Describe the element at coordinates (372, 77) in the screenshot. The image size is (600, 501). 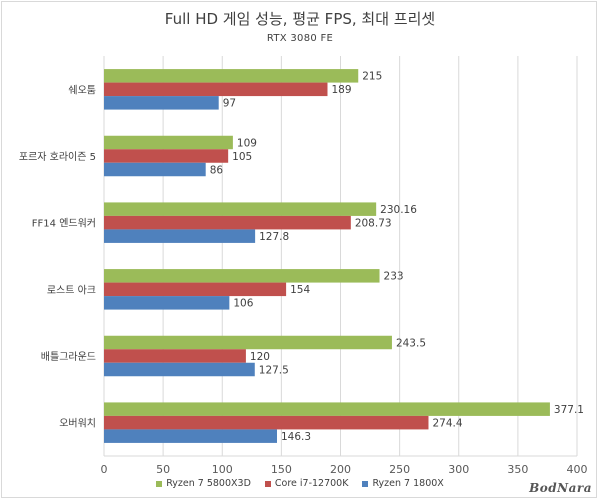
I see `value-label-0-0: 215` at that location.